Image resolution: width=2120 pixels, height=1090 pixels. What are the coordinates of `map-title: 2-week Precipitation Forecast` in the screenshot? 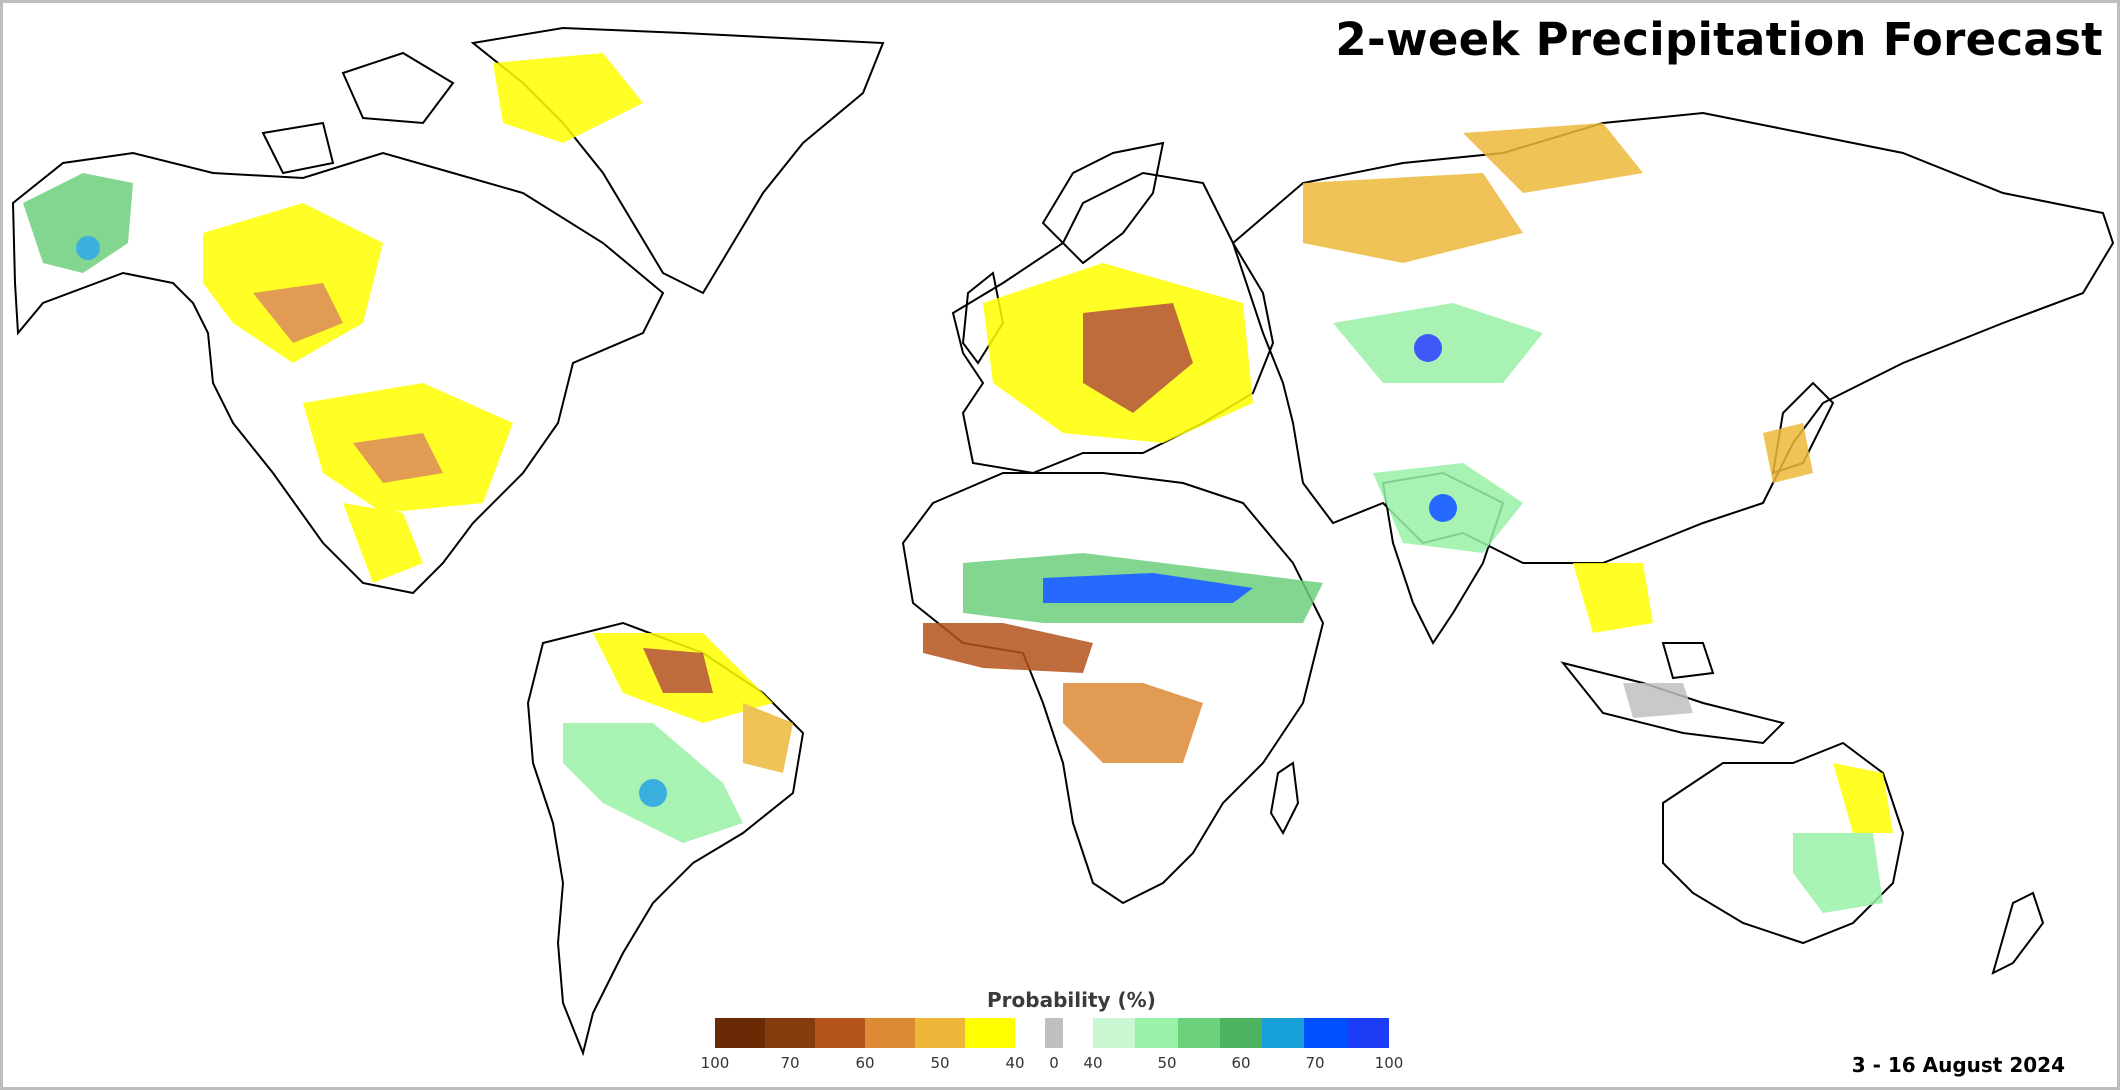 It's located at (1719, 39).